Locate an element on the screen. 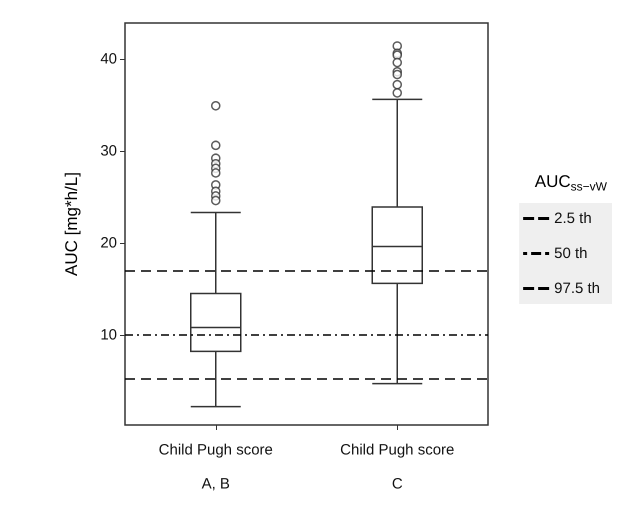  y-axis-title: AUC [mg*h/L] is located at coordinates (71, 224).